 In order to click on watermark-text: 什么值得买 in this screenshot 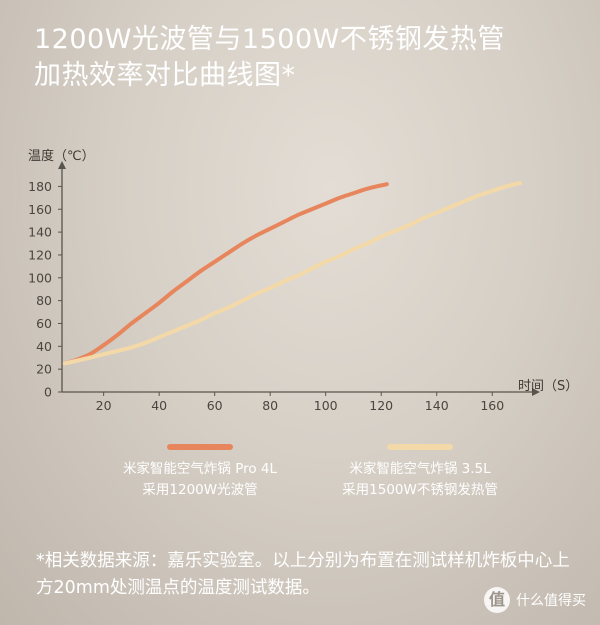, I will do `click(551, 601)`.